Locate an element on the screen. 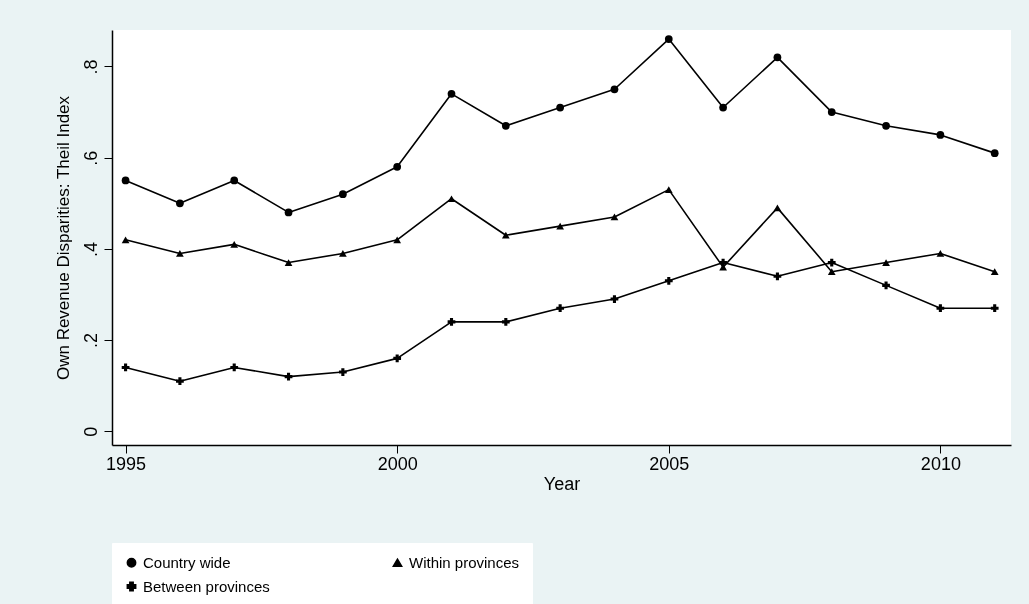 The width and height of the screenshot is (1029, 604). x-tick-label: 2005 is located at coordinates (669, 463).